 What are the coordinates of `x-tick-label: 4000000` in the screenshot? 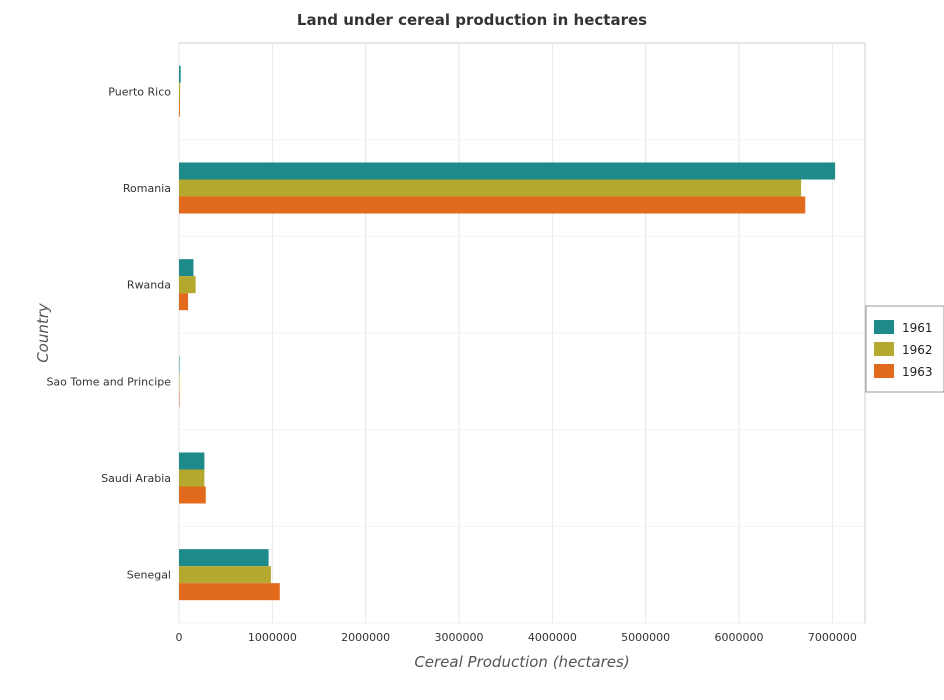 It's located at (552, 637).